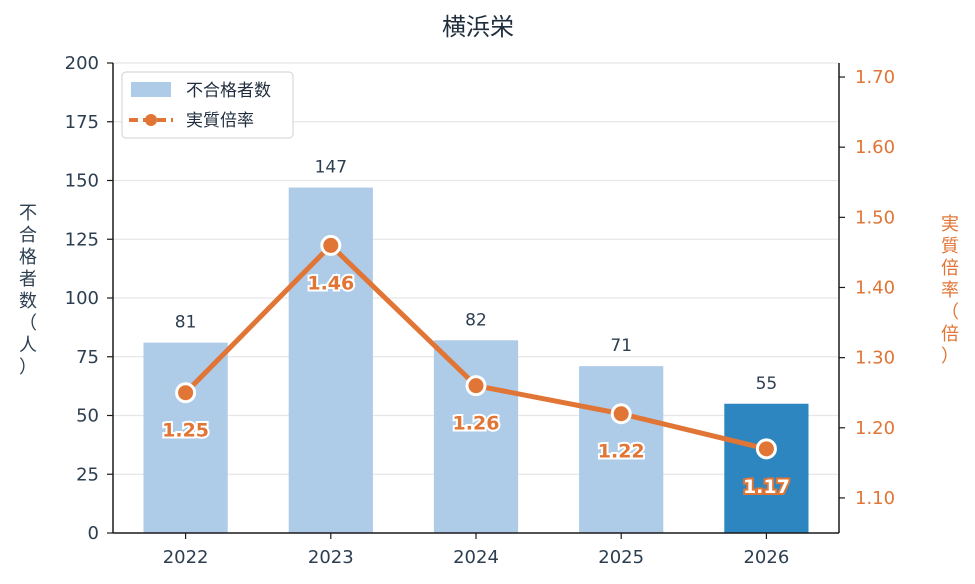 The image size is (975, 584). Describe the element at coordinates (93, 533) in the screenshot. I see `left-tick-label: 0` at that location.